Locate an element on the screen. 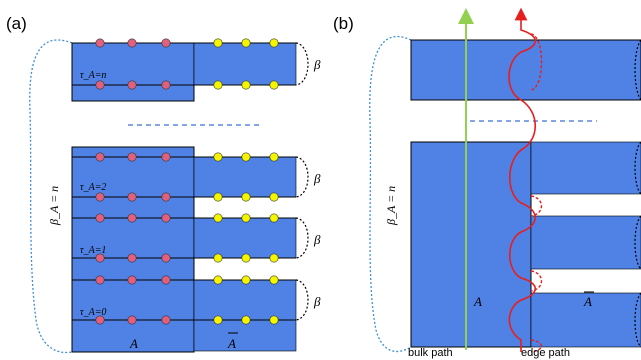  beta-label-3: β is located at coordinates (317, 239).